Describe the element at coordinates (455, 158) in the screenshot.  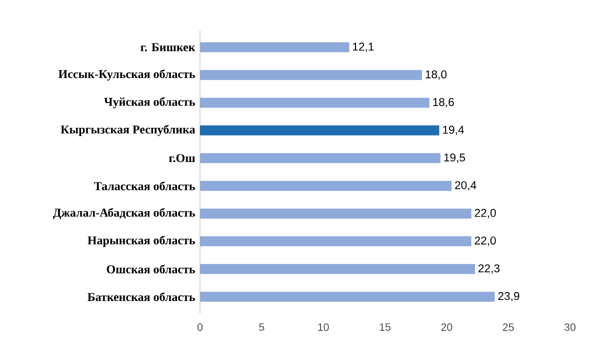
I see `data-label: 19,5` at that location.